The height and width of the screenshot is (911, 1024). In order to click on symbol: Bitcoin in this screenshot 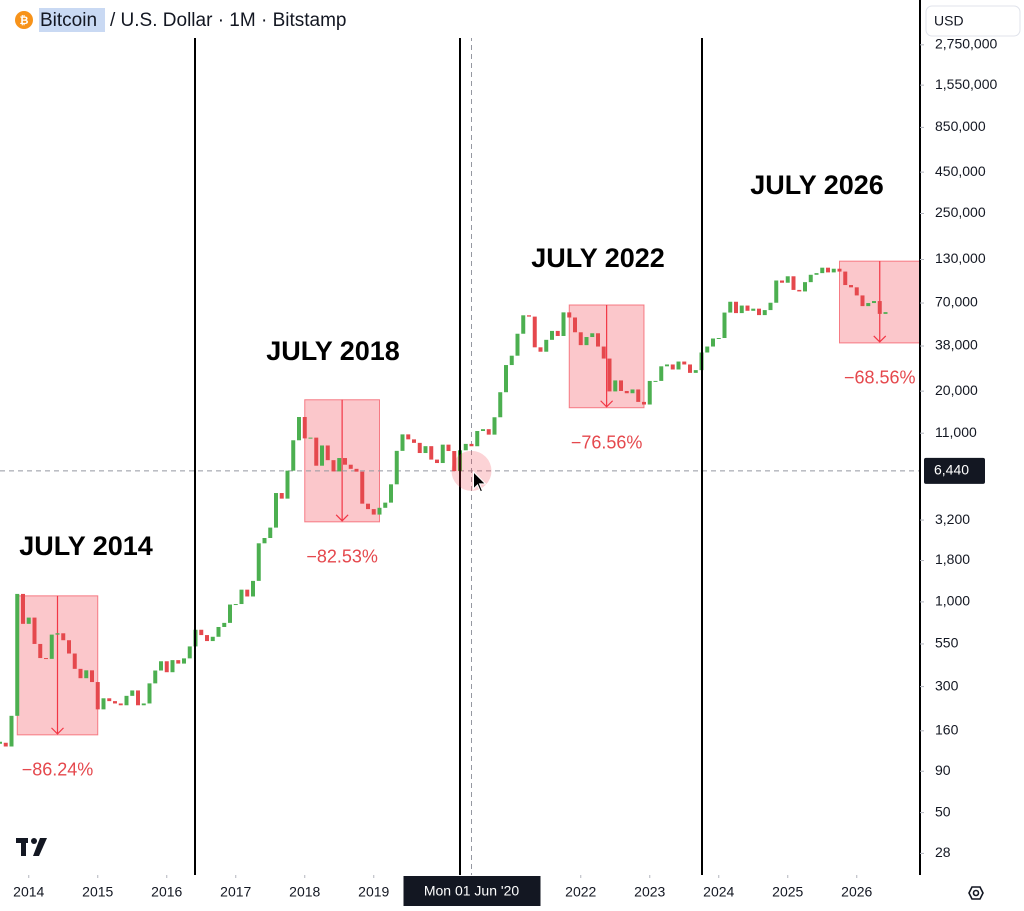, I will do `click(68, 20)`.